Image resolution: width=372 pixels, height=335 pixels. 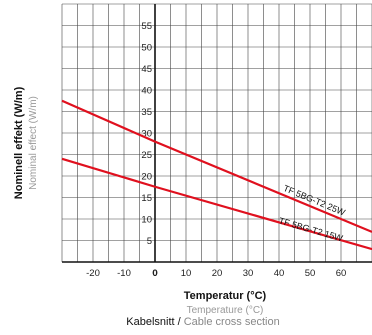 I want to click on x-axis-label: Temperatur (°C), so click(x=225, y=296).